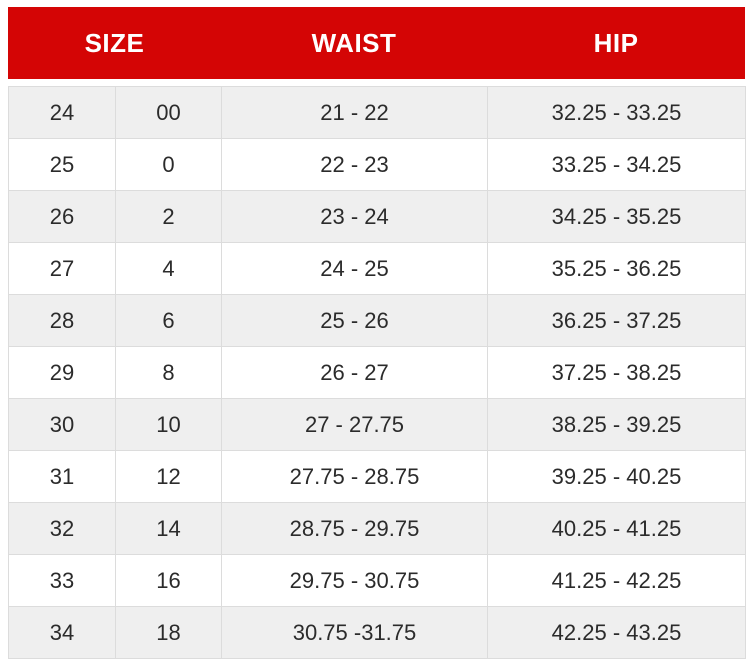 This screenshot has width=752, height=665. I want to click on cell-hip: 34.25 - 35.25, so click(616, 216).